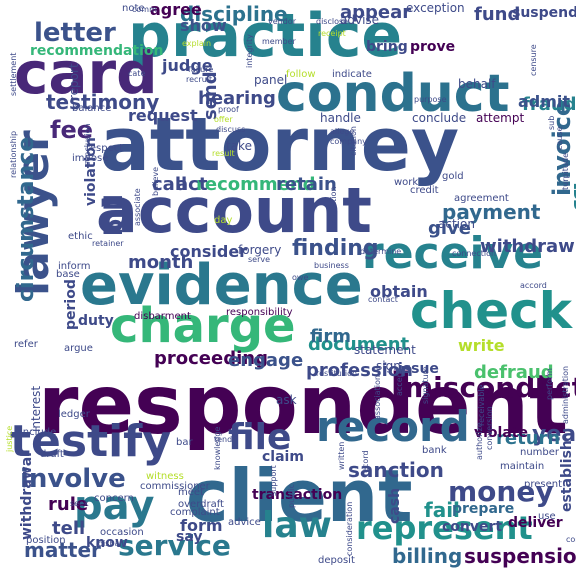 This screenshot has width=576, height=576. Describe the element at coordinates (489, 428) in the screenshot. I see `word-conversion: conversion` at that location.